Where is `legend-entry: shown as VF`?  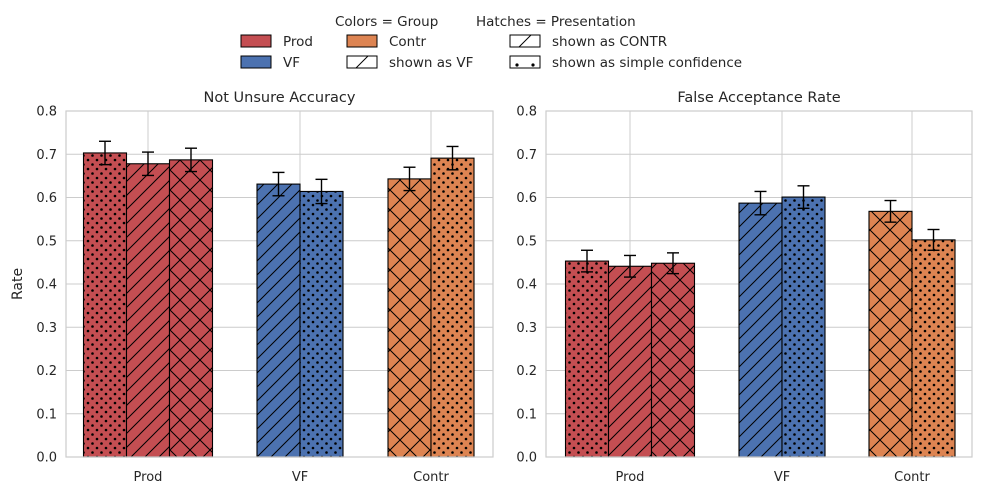 legend-entry: shown as VF is located at coordinates (409, 63).